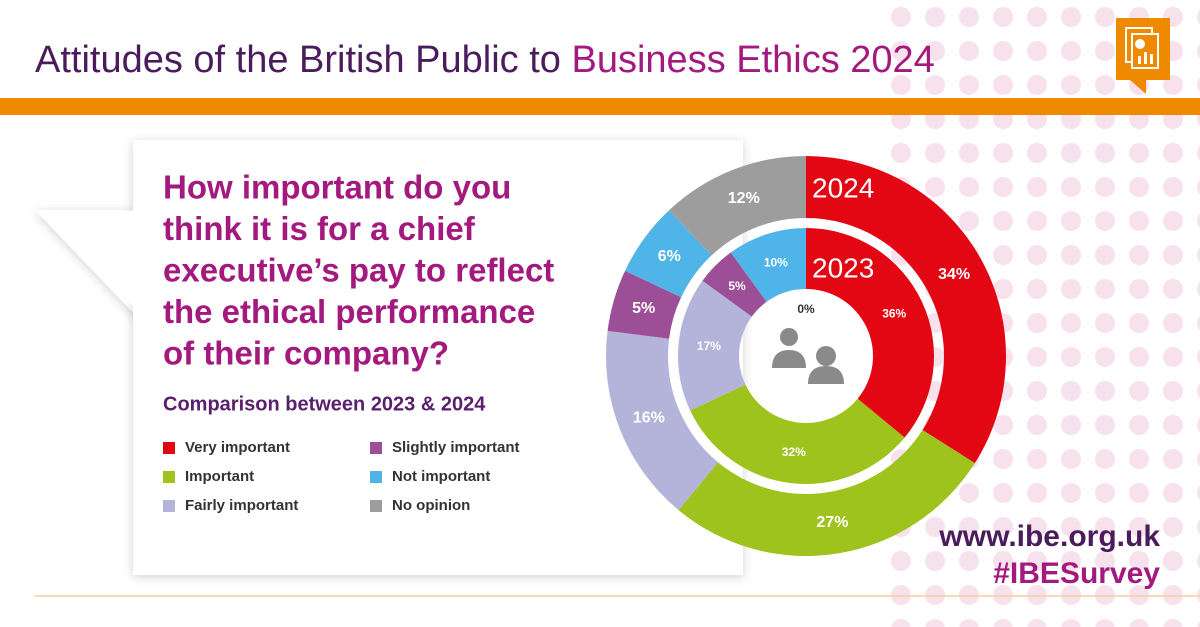 This screenshot has width=1200, height=627. What do you see at coordinates (1049, 536) in the screenshot?
I see `website: www.ibe.org.uk` at bounding box center [1049, 536].